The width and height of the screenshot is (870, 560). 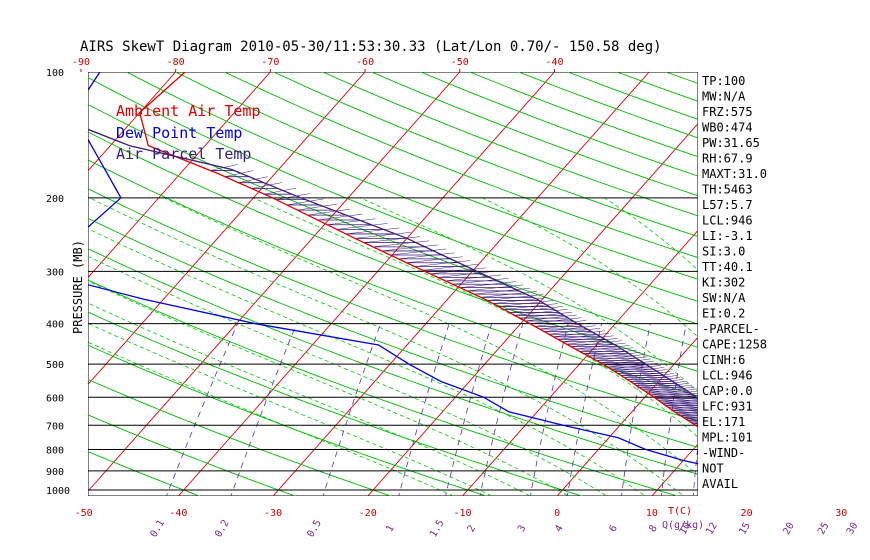 I want to click on pressure-tick-label: 1000, so click(x=58, y=491).